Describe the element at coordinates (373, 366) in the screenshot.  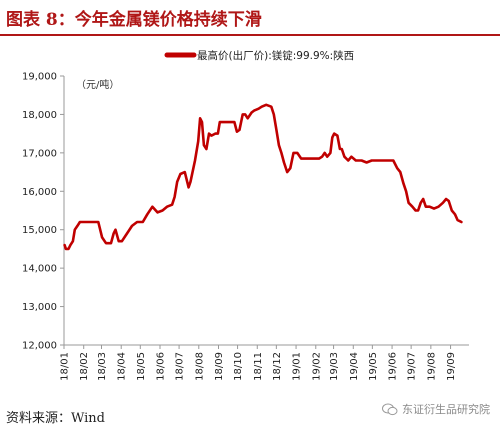
I see `x-tick-label: 19/05` at that location.